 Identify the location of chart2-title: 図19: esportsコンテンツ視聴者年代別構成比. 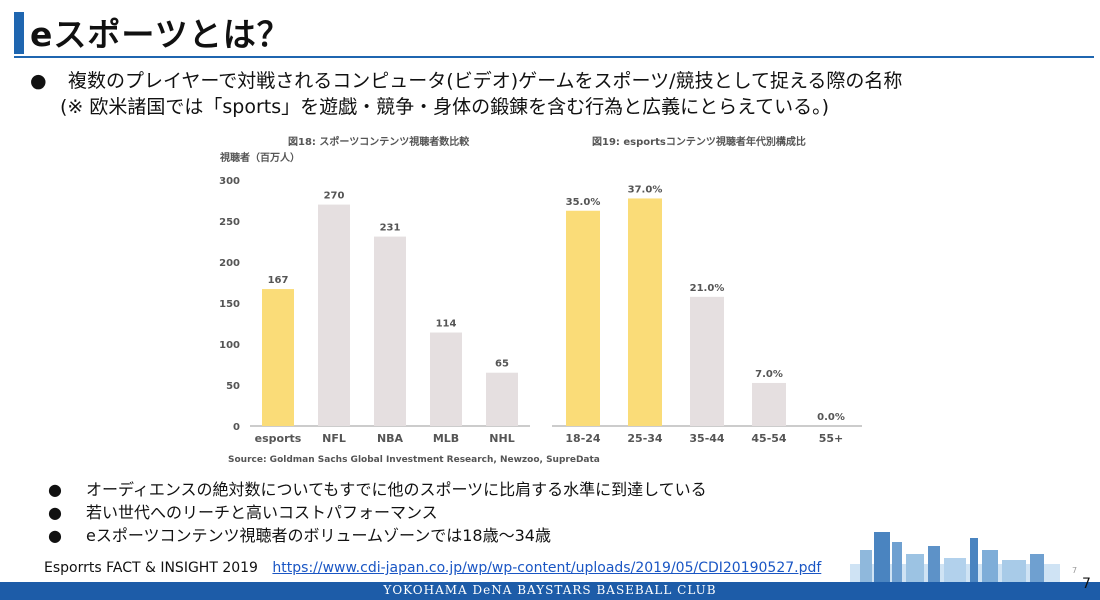
(699, 141).